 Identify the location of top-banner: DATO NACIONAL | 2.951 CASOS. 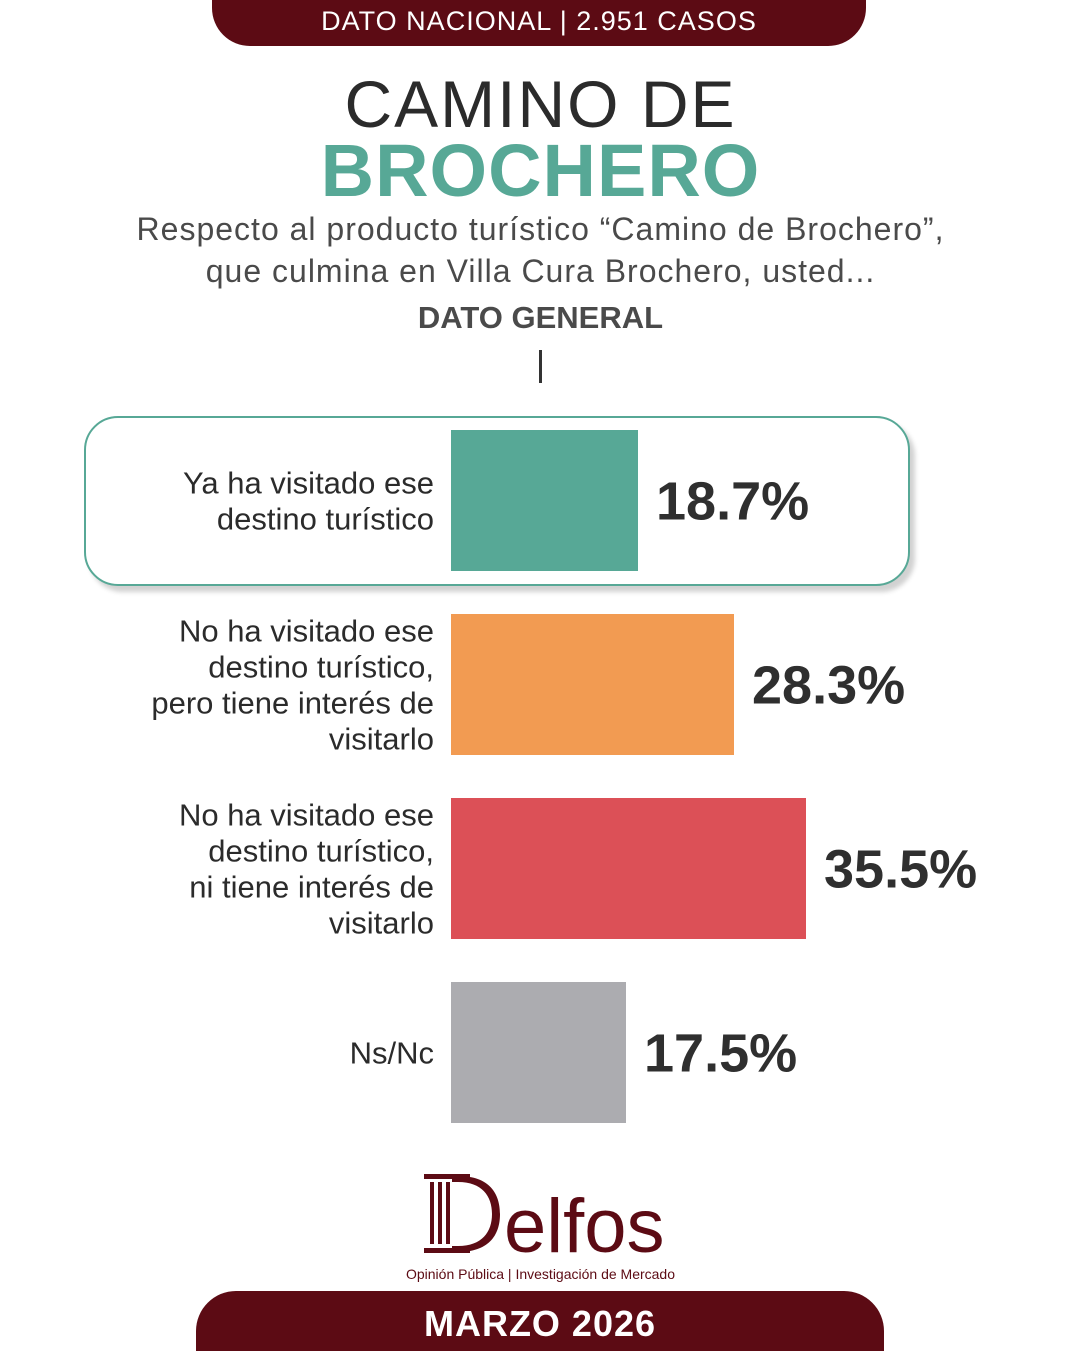
(539, 23).